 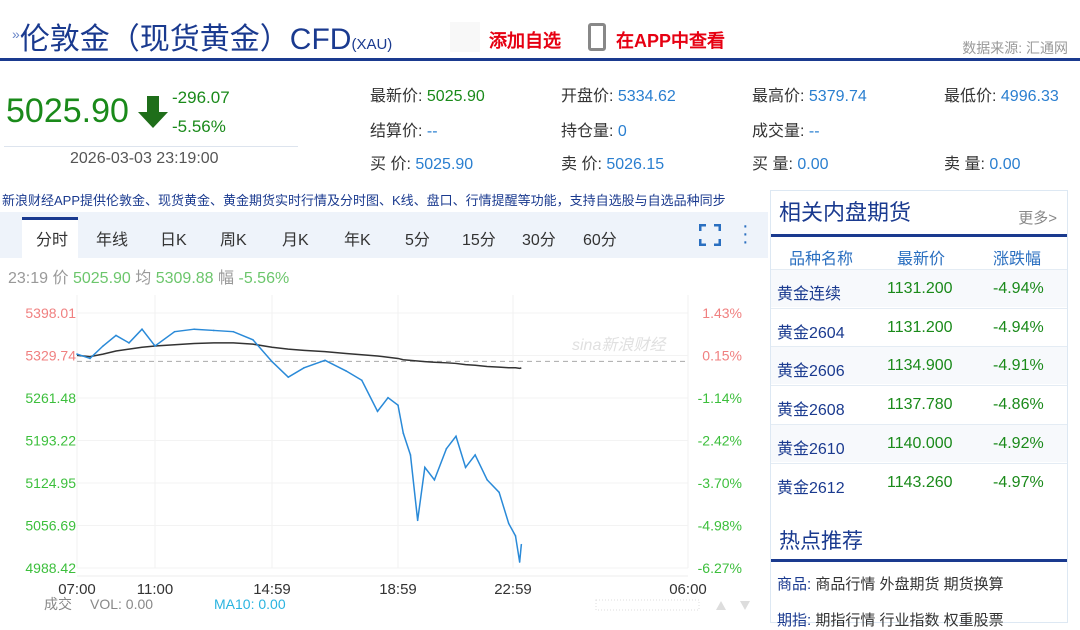 I want to click on tab-3: 周K, so click(x=233, y=240).